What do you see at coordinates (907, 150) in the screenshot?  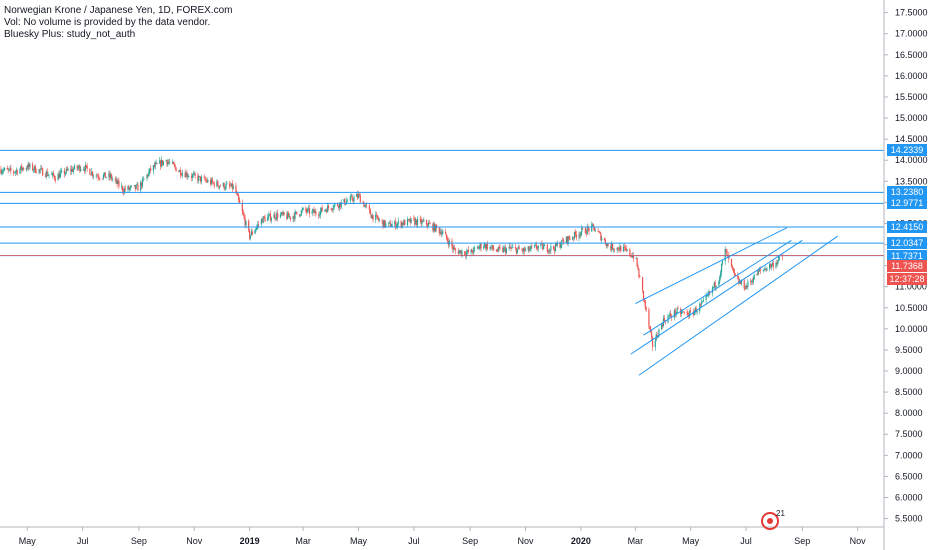 I see `level-price-tag: 14.2339` at bounding box center [907, 150].